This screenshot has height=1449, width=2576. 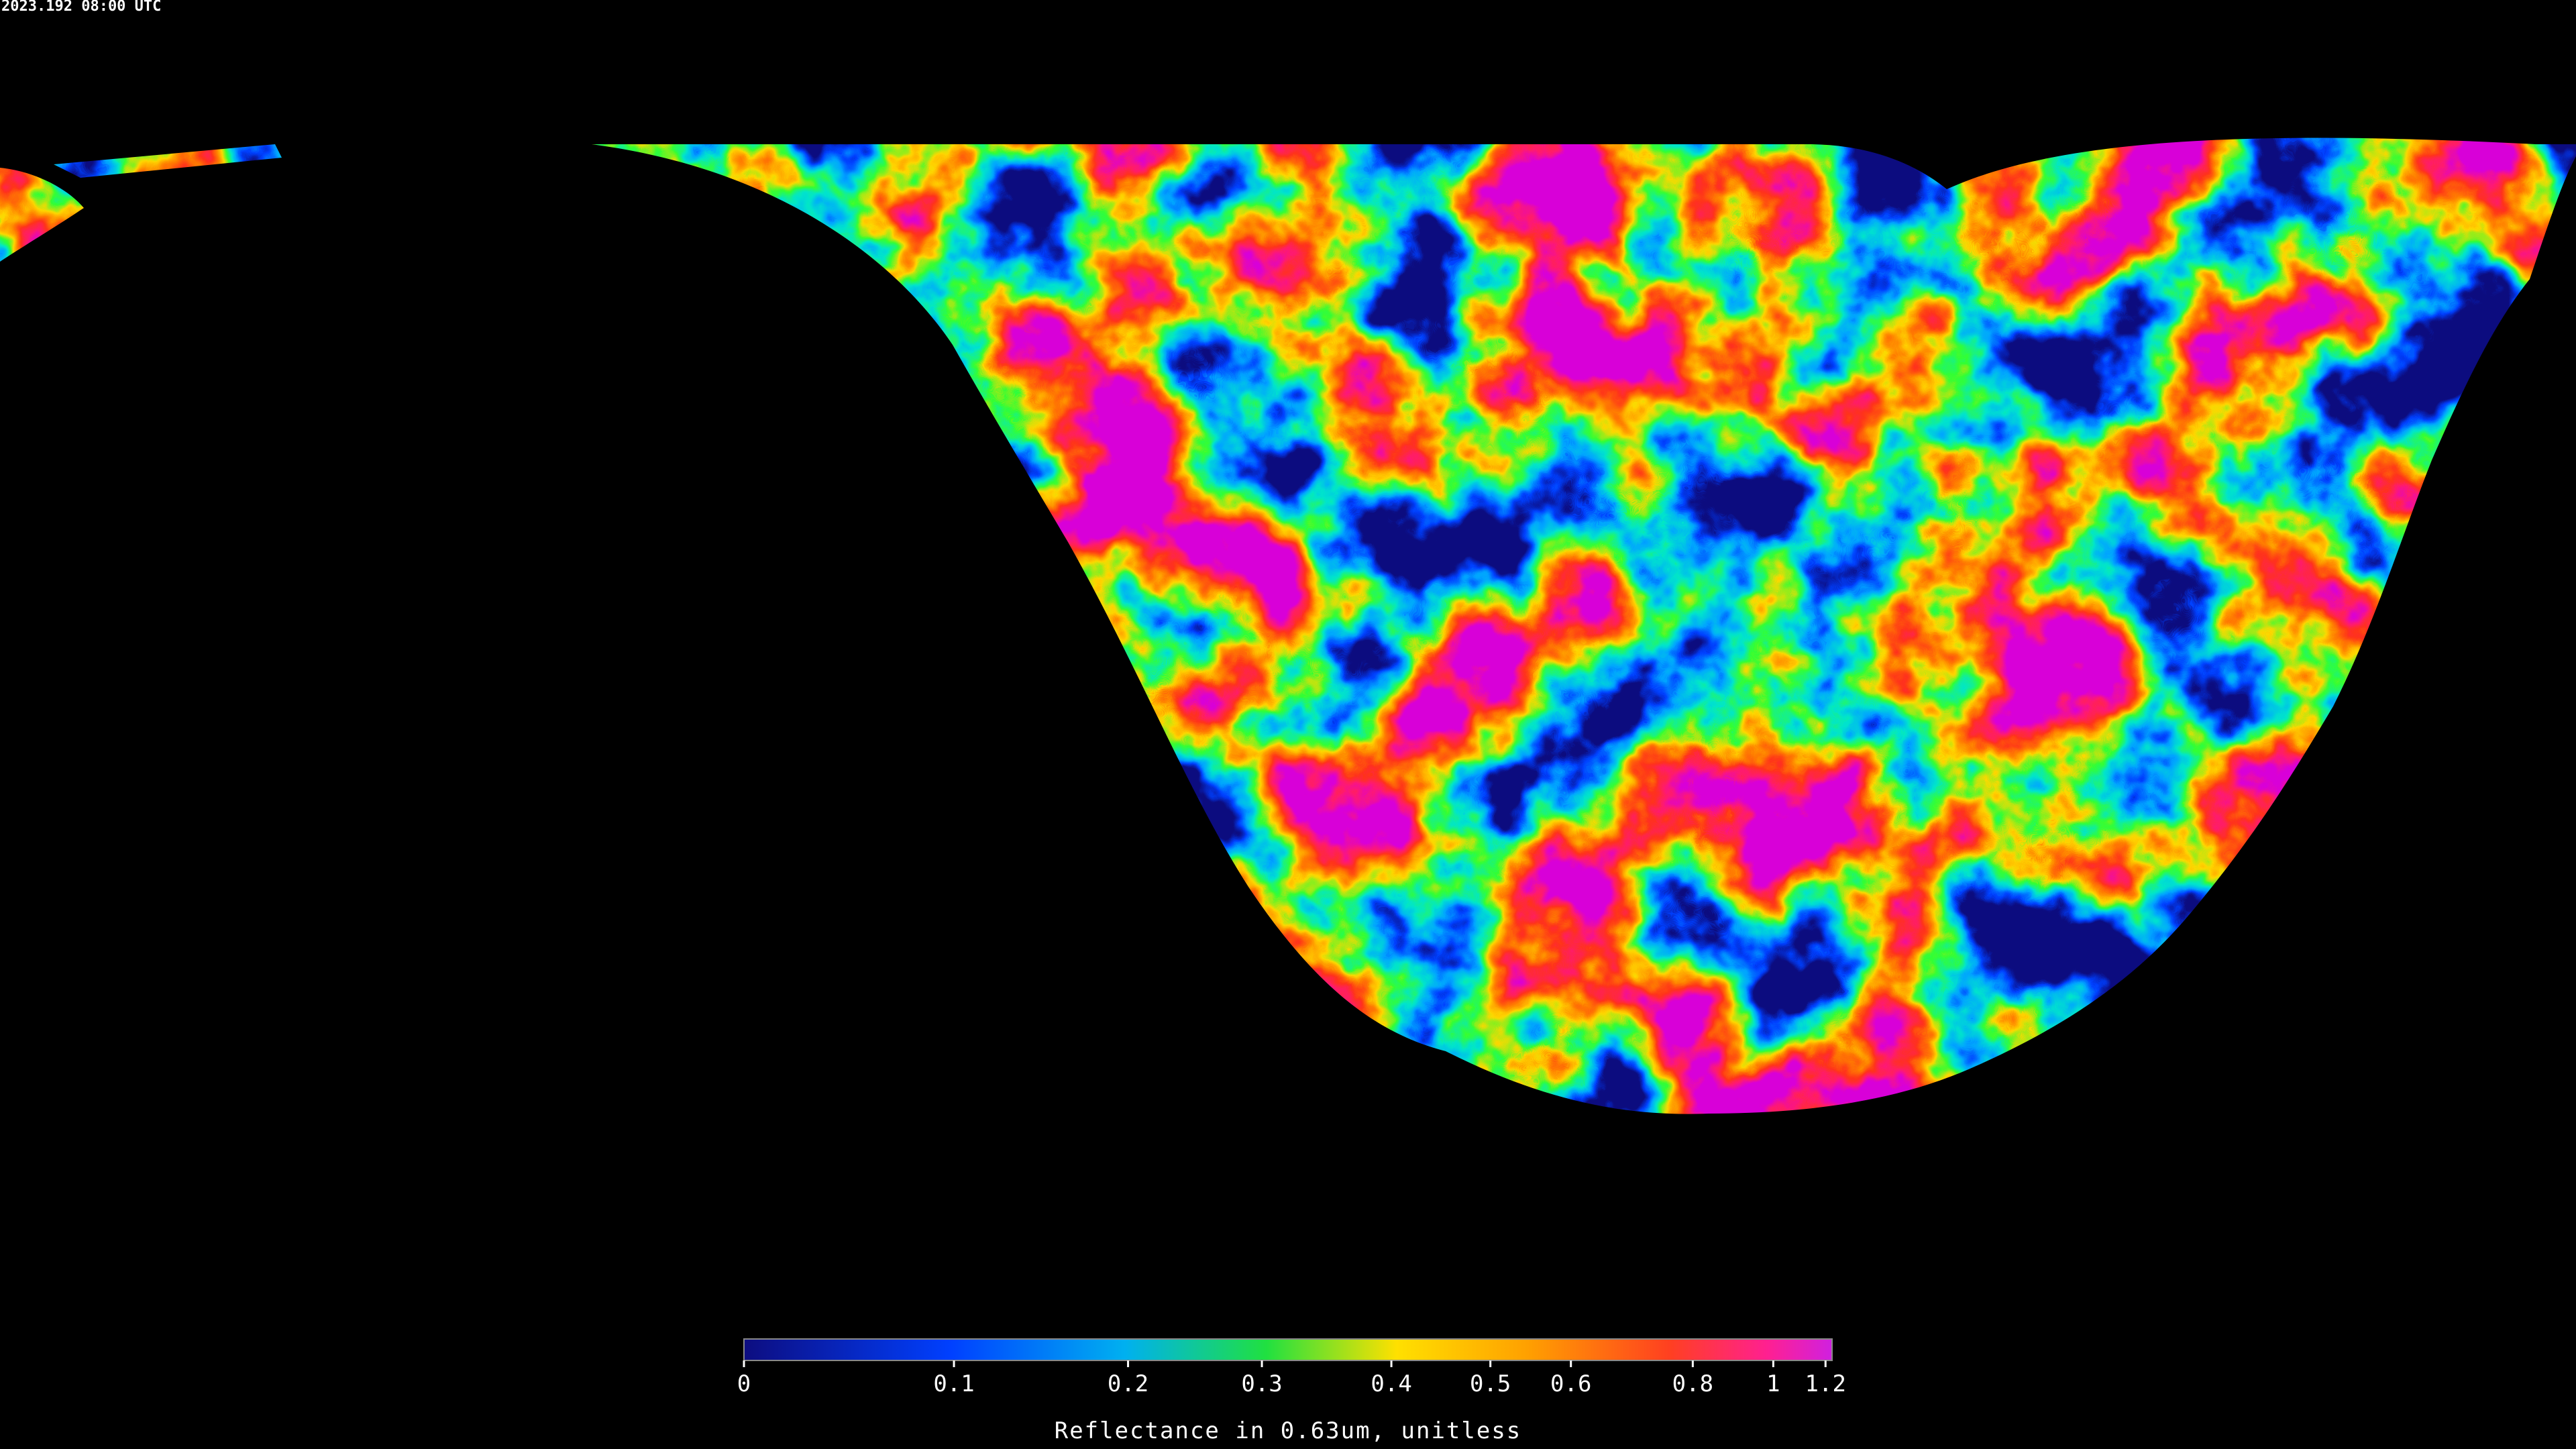 What do you see at coordinates (1261, 1384) in the screenshot?
I see `colorbar-tick-label: 0.3` at bounding box center [1261, 1384].